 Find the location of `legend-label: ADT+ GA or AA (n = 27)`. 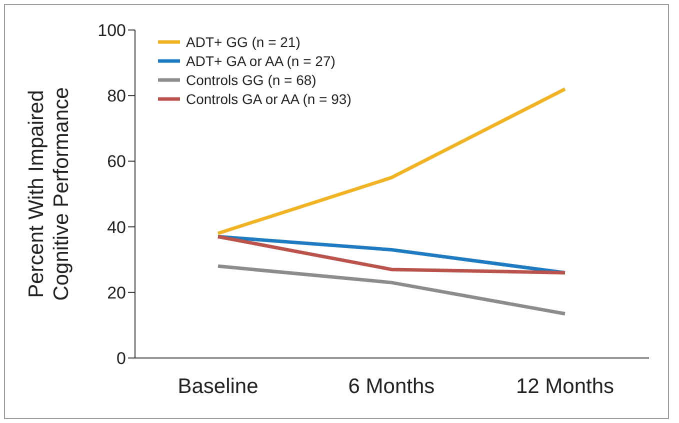

legend-label: ADT+ GA or AA (n = 27) is located at coordinates (261, 60).